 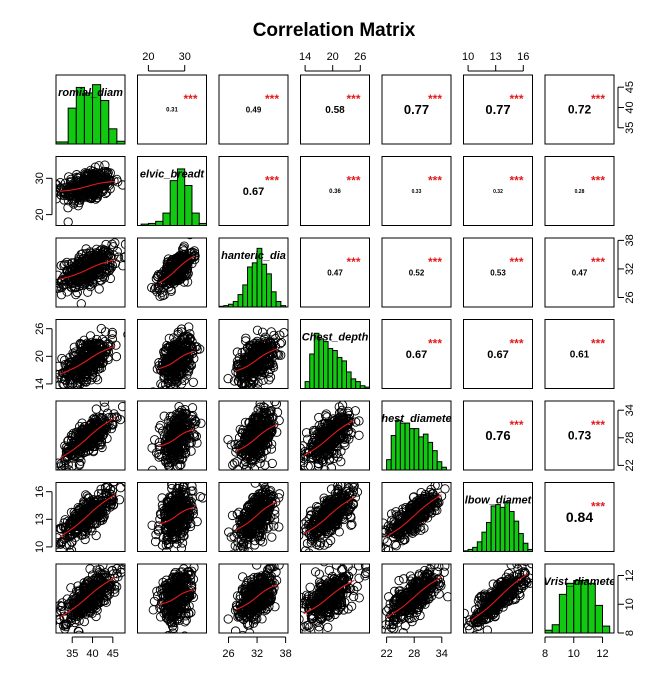 I want to click on panel-1-6: 0.28***, so click(x=579, y=191).